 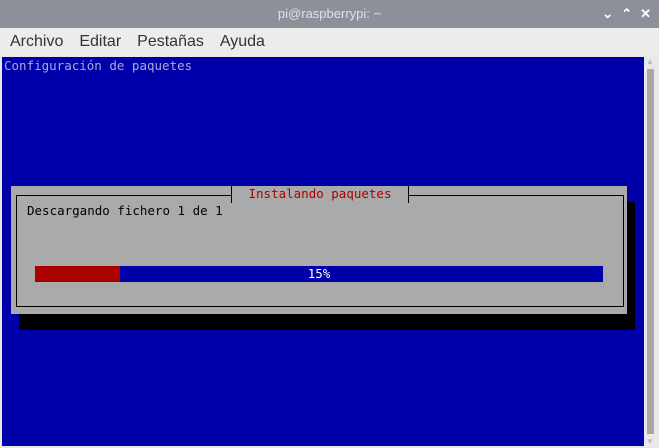 I want to click on progress-fill, so click(x=78, y=274).